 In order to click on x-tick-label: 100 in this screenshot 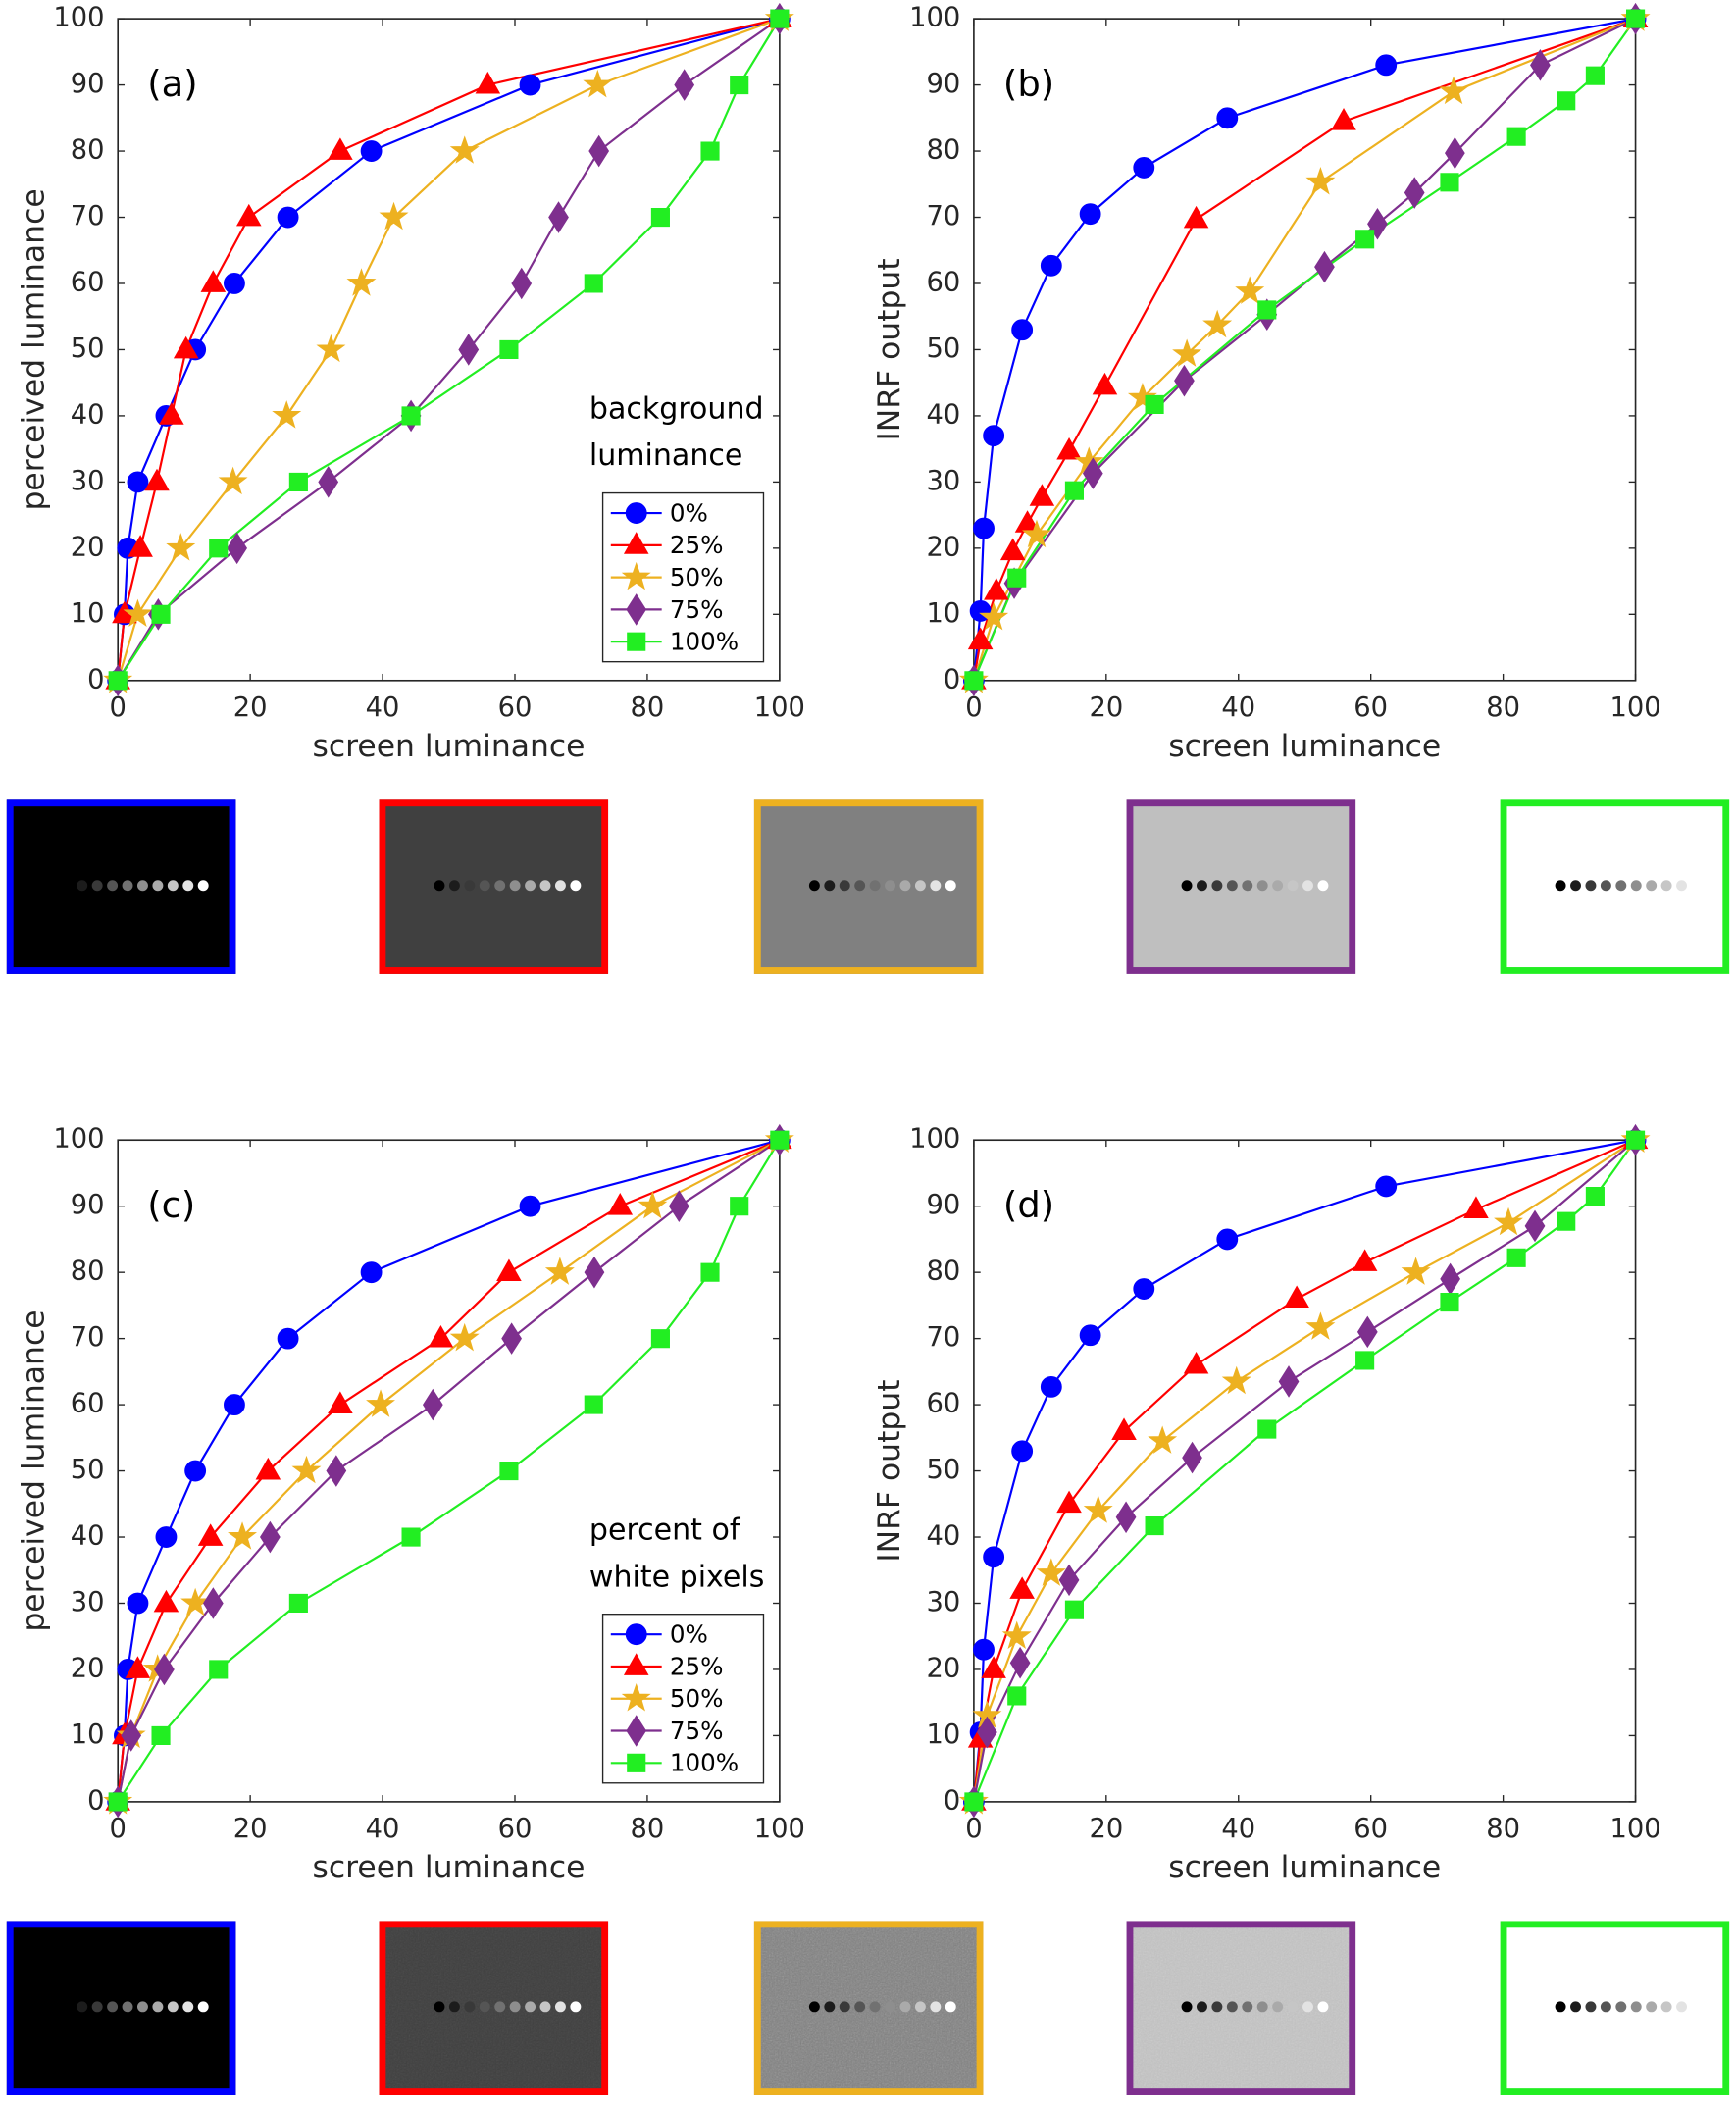, I will do `click(1636, 708)`.